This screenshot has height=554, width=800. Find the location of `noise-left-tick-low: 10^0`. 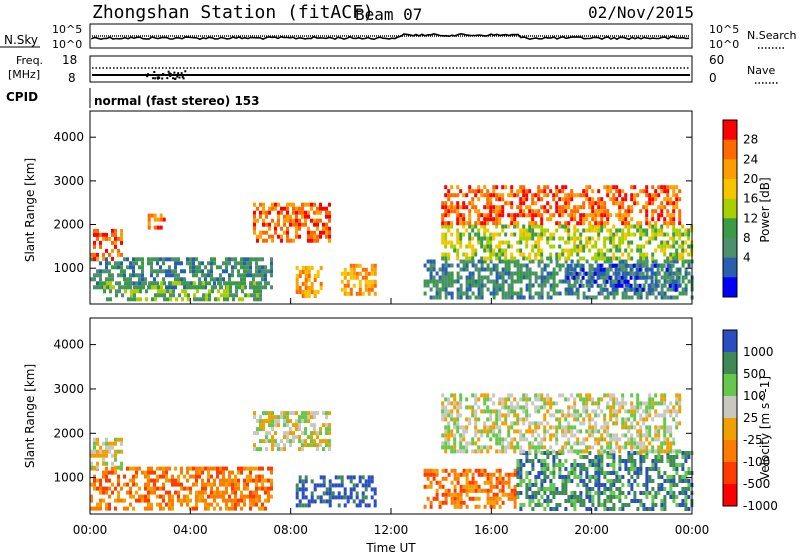

noise-left-tick-low: 10^0 is located at coordinates (67, 44).